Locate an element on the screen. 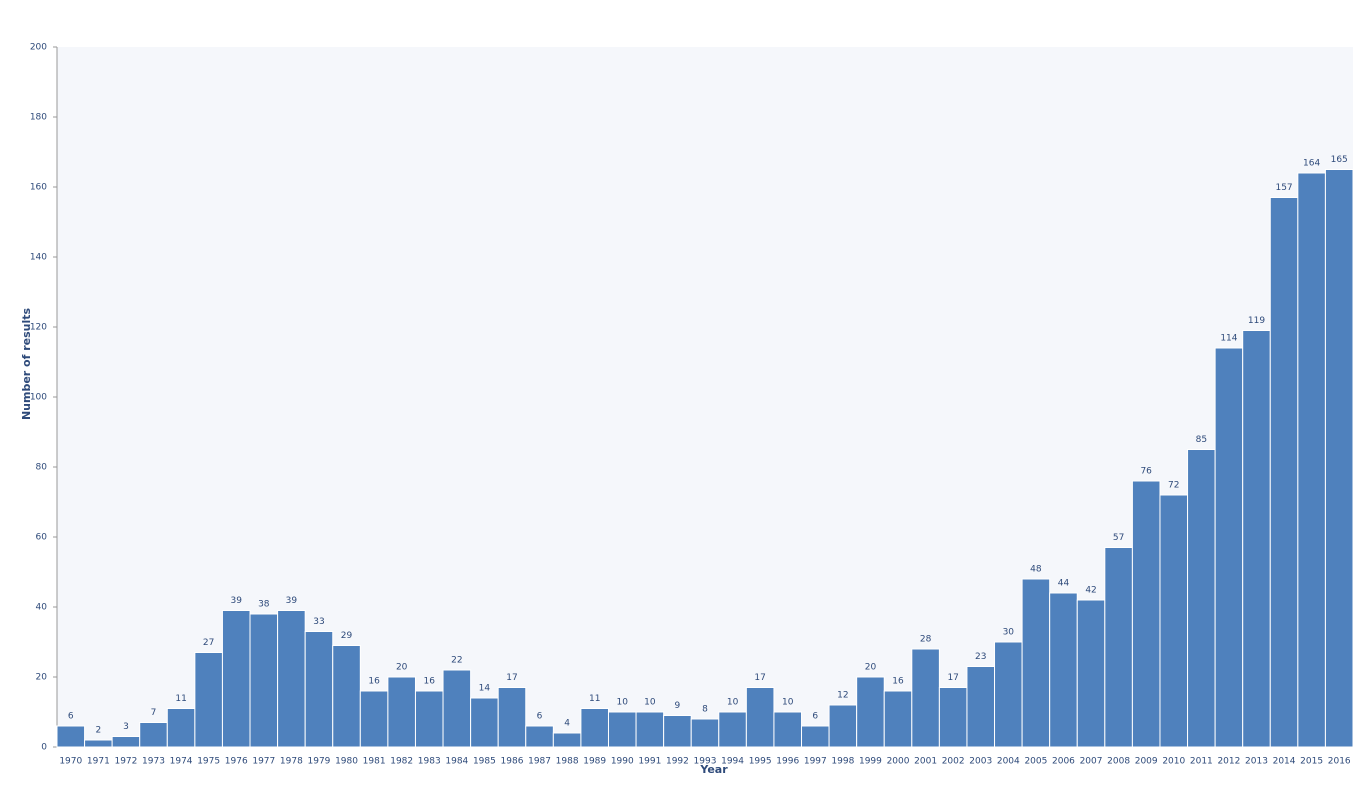 The height and width of the screenshot is (798, 1367). y-tick-label: 80 is located at coordinates (42, 468).